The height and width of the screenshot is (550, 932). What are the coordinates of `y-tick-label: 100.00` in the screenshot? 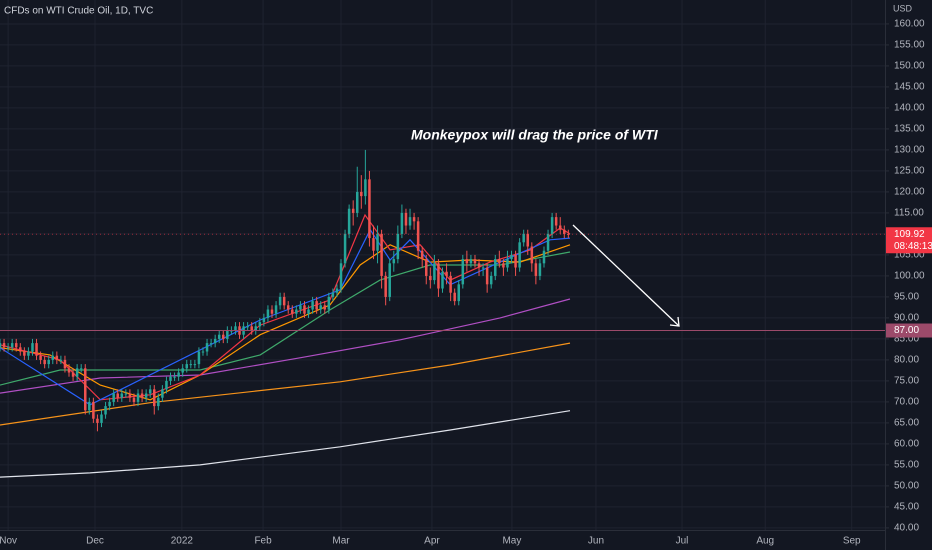 It's located at (909, 276).